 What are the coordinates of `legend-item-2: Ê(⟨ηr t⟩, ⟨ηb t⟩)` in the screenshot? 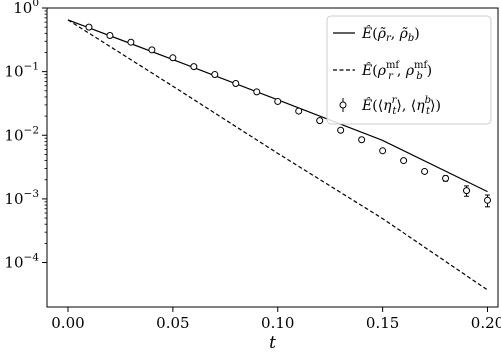 It's located at (390, 106).